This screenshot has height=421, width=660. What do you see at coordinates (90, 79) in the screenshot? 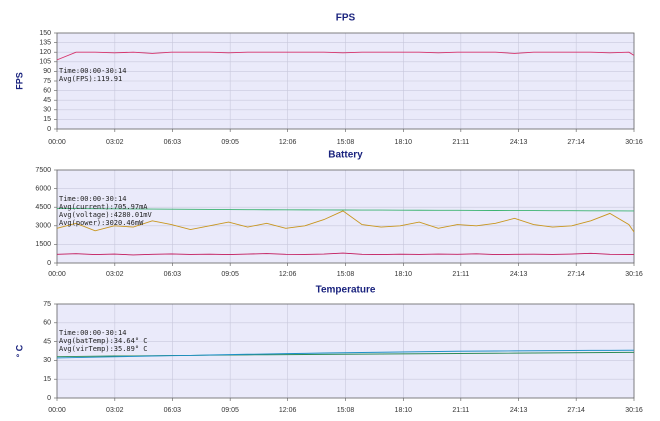
I see `annotation: Avg(FPS):119.91` at bounding box center [90, 79].